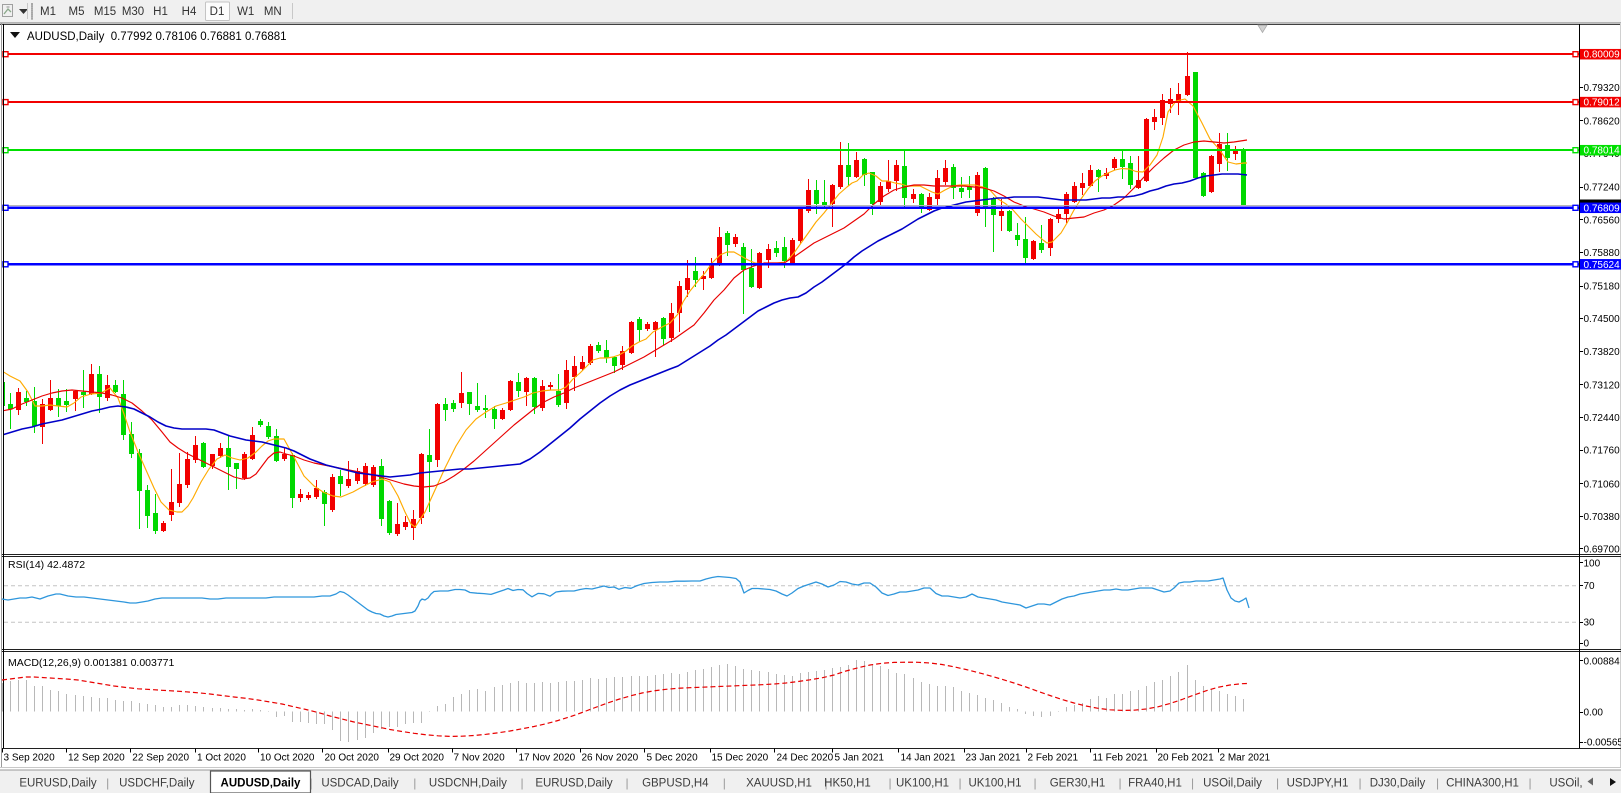  Describe the element at coordinates (1602, 88) in the screenshot. I see `svg-text: 0.79320` at that location.